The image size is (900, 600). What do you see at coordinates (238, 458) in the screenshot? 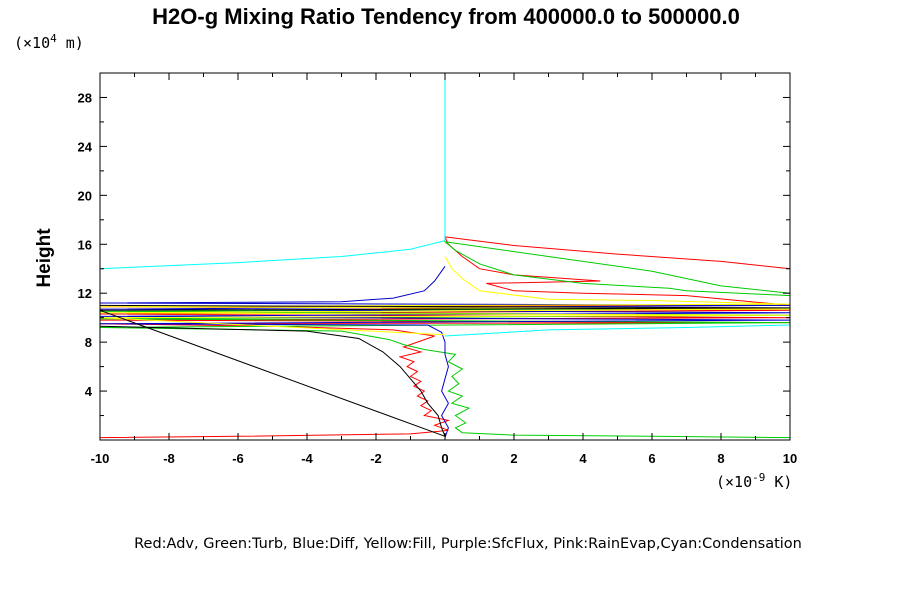
I see `x-tick-label: -6` at bounding box center [238, 458].